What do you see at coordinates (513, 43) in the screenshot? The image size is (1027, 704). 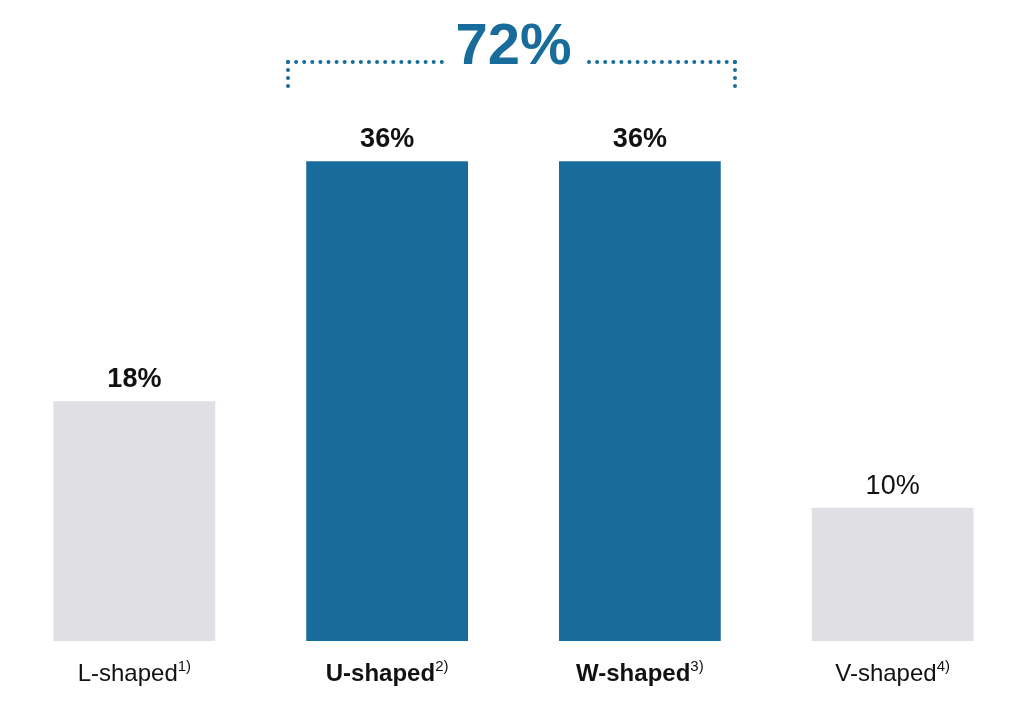 I see `text: 72%` at bounding box center [513, 43].